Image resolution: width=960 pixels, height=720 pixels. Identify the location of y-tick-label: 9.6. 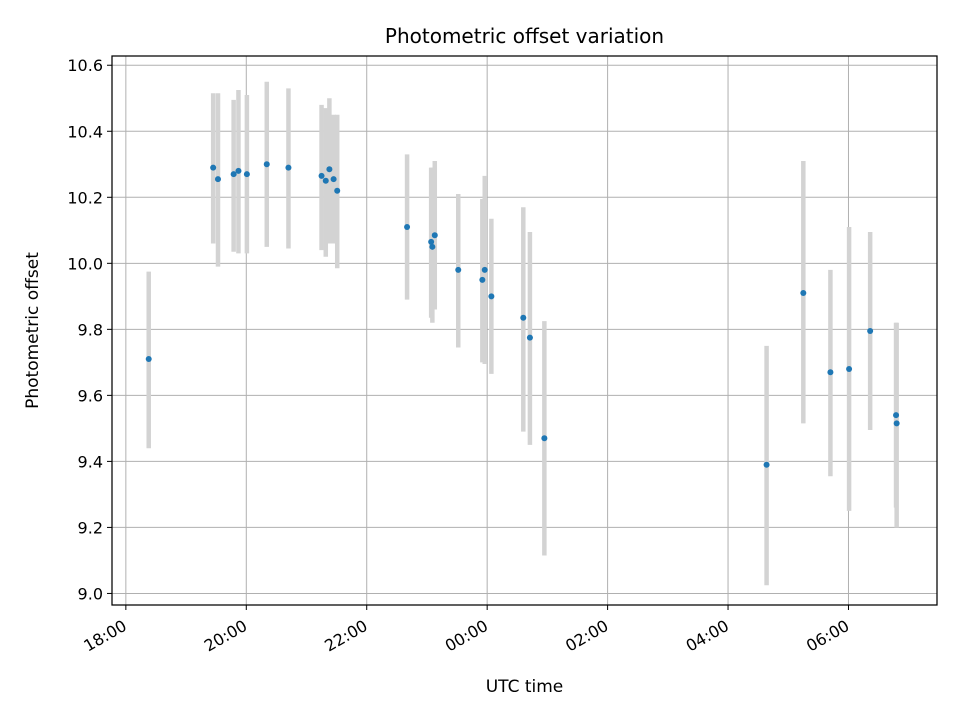
(90, 395).